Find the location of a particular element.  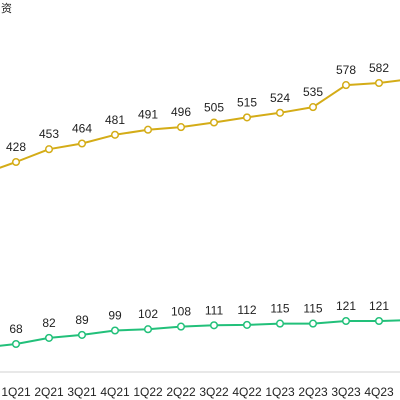

x-tick-label: 3Q23 is located at coordinates (346, 392).